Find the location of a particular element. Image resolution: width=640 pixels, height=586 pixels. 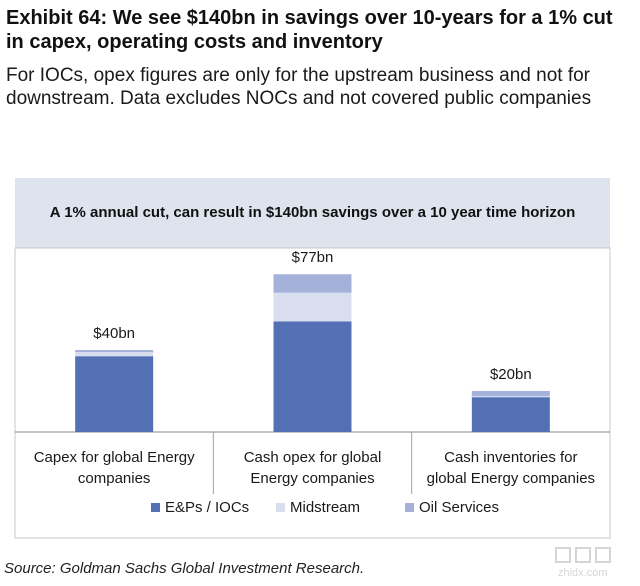

legend-label: Oil Services is located at coordinates (459, 507).